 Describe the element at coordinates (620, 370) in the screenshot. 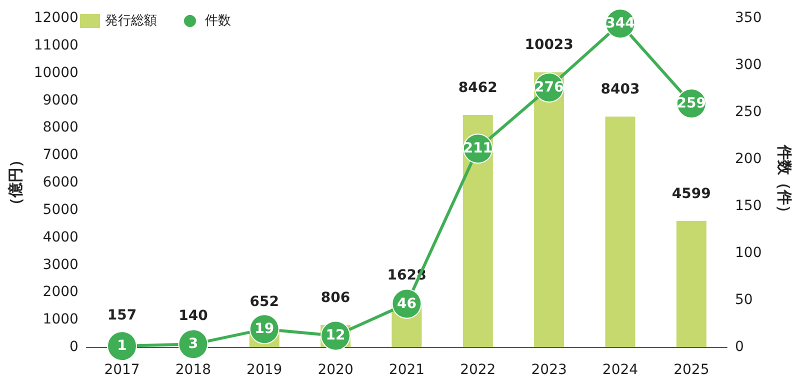

I see `x-tick-label: 2024` at that location.